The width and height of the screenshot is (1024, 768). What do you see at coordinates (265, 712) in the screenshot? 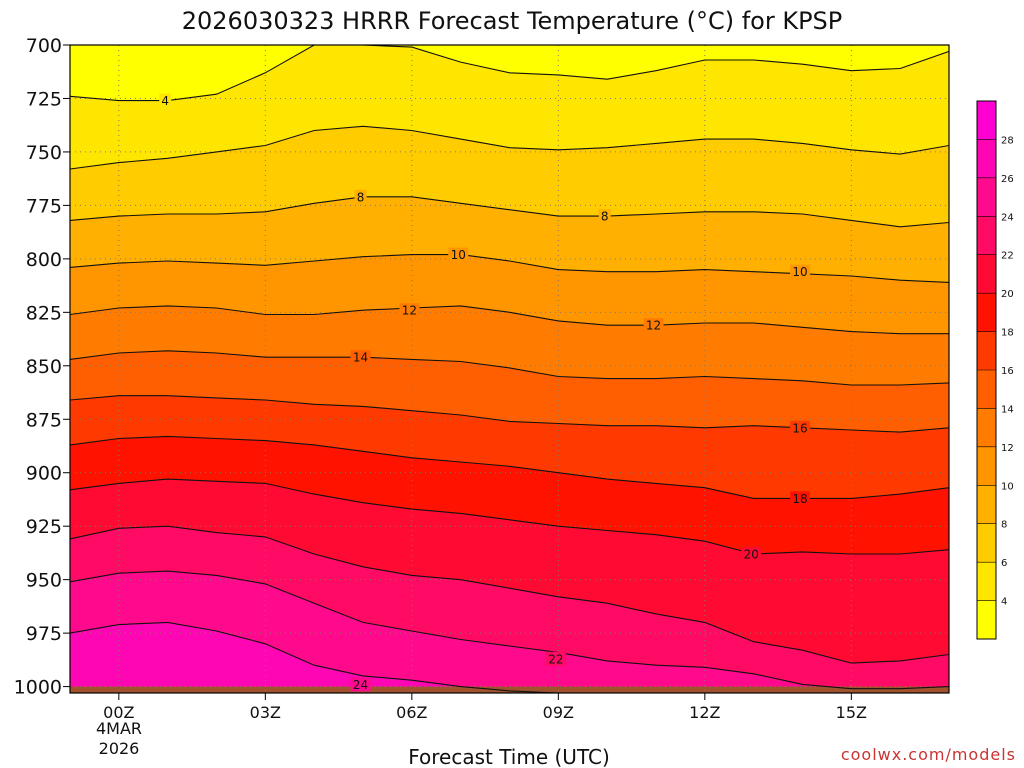
I see `x-tick-label: 03Z` at bounding box center [265, 712].